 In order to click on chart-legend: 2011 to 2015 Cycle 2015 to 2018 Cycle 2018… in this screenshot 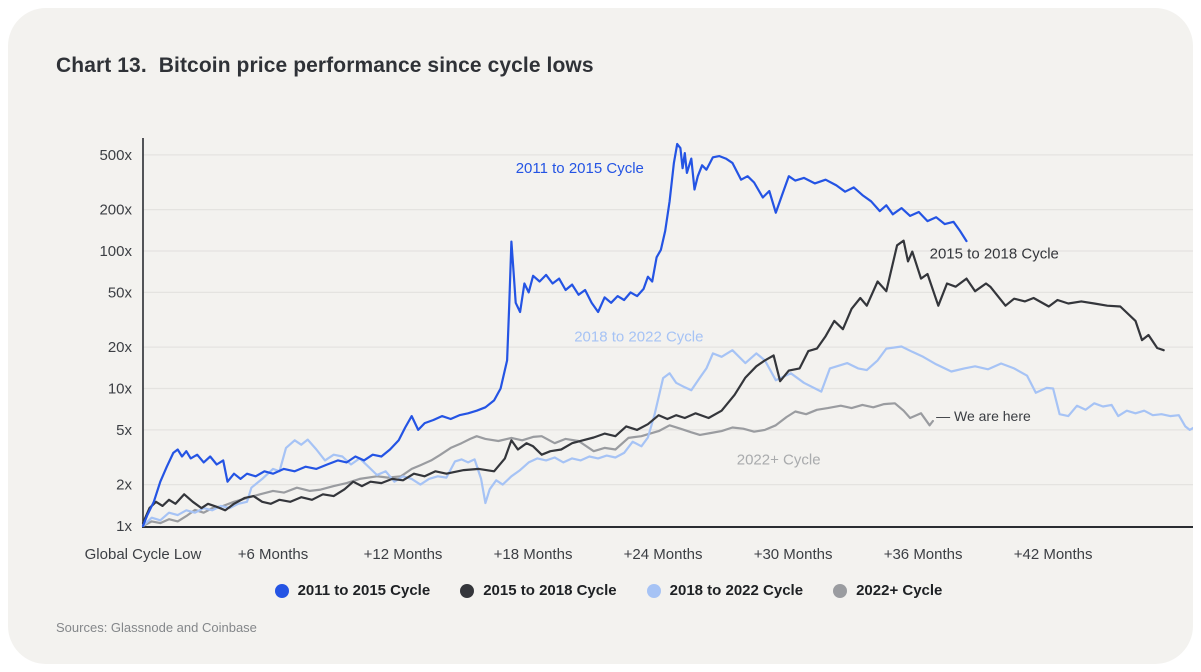, I will do `click(600, 590)`.